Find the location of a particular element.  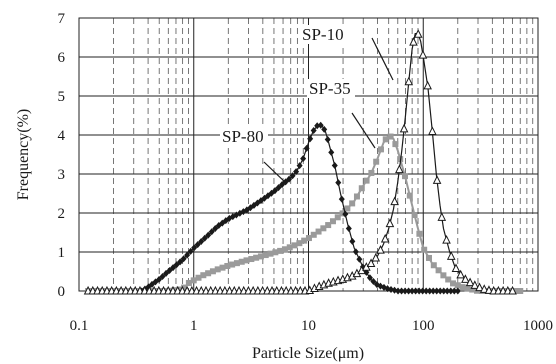

y-tick-label: 2 is located at coordinates (62, 214).